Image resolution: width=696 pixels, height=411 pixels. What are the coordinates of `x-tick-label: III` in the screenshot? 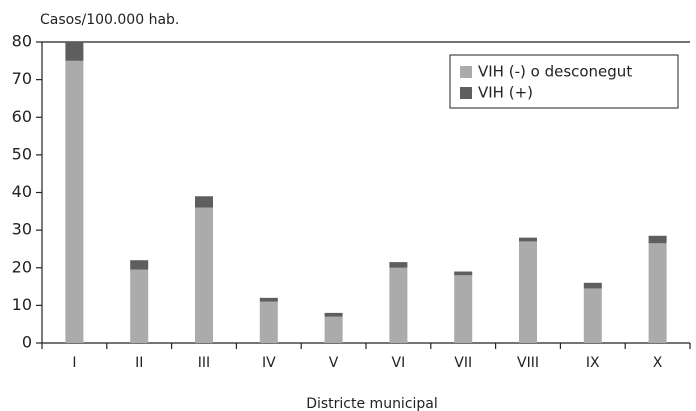 It's located at (204, 363).